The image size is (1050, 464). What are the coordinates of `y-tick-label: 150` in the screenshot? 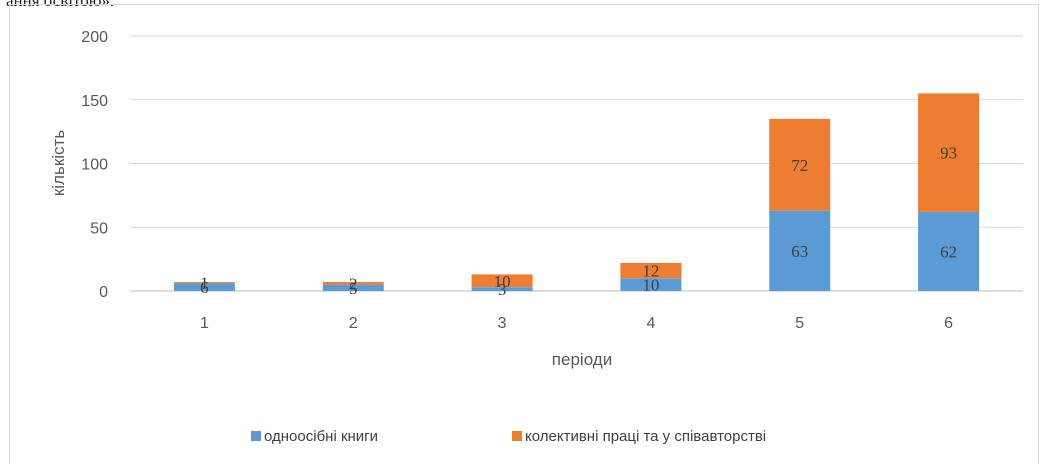 It's located at (94, 101).